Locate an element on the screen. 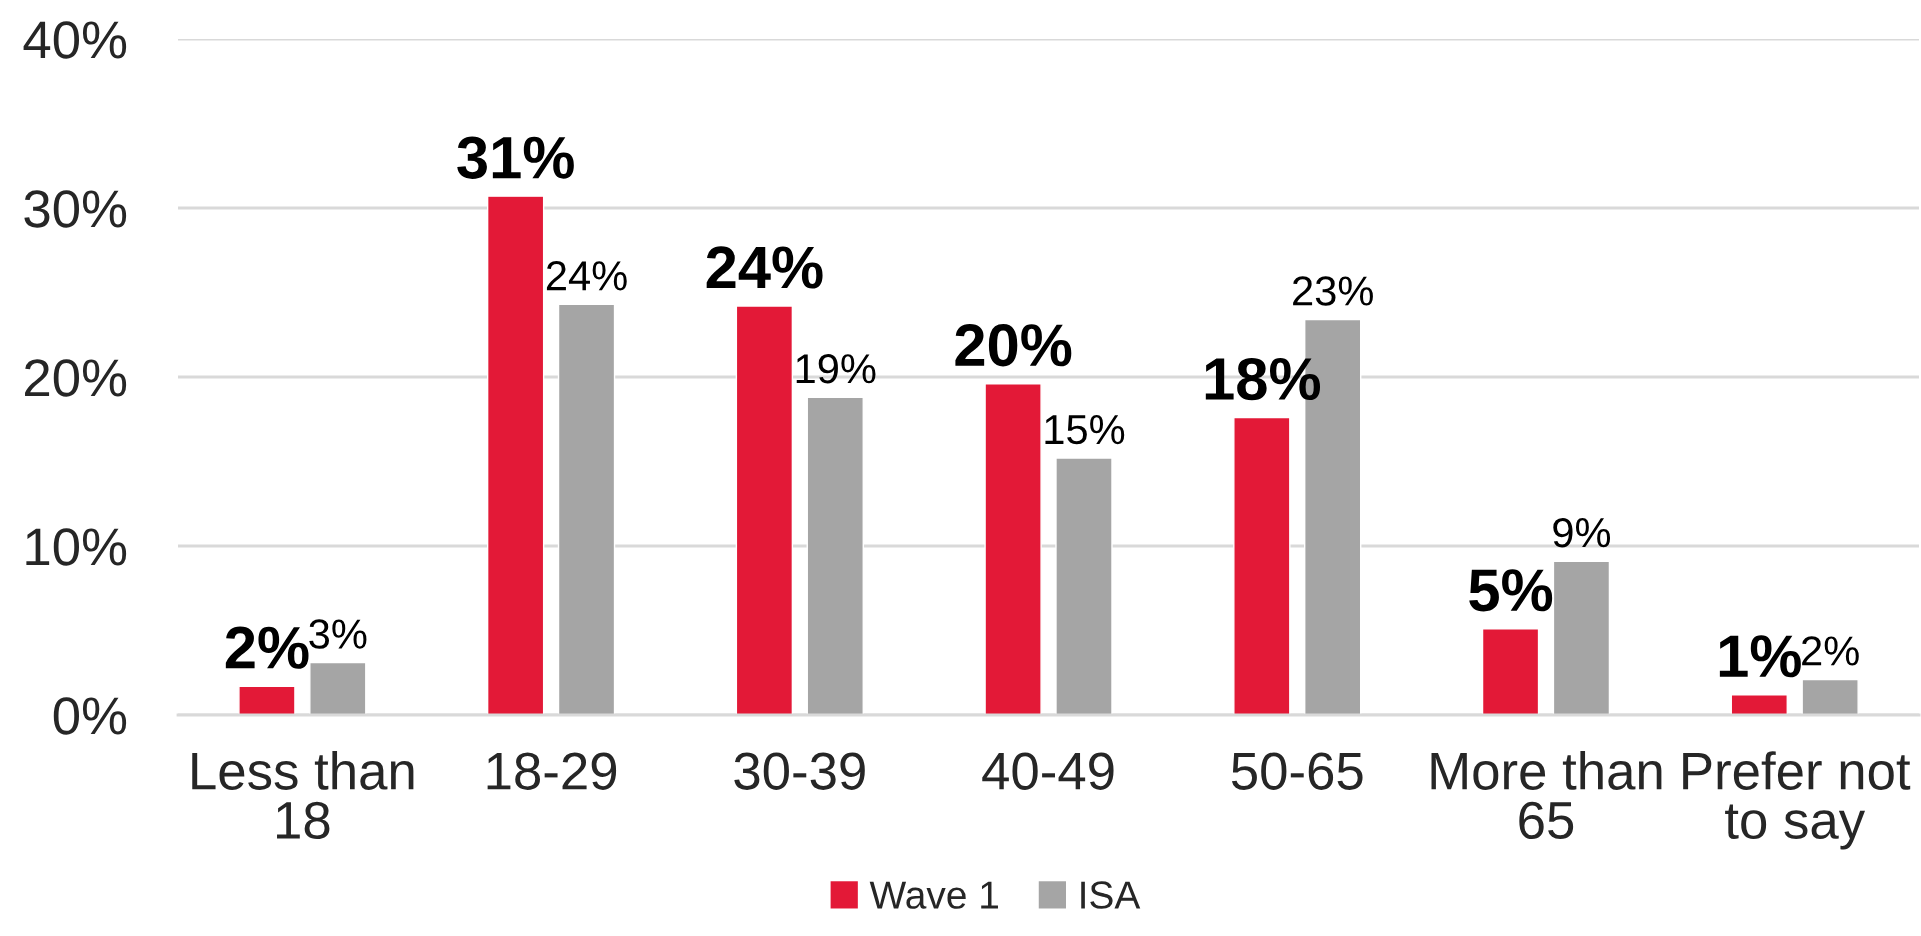  data-label: 31% is located at coordinates (515, 157).